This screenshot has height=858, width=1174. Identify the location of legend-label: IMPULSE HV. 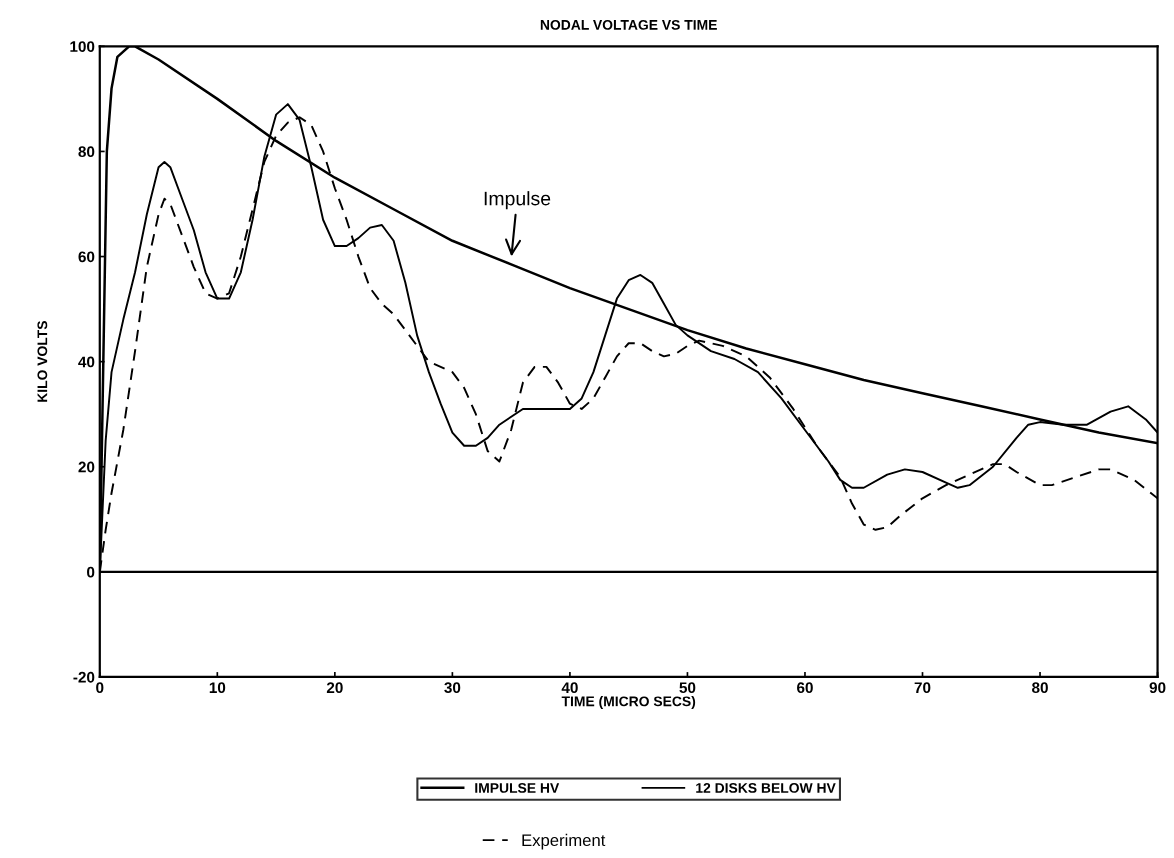
(517, 788).